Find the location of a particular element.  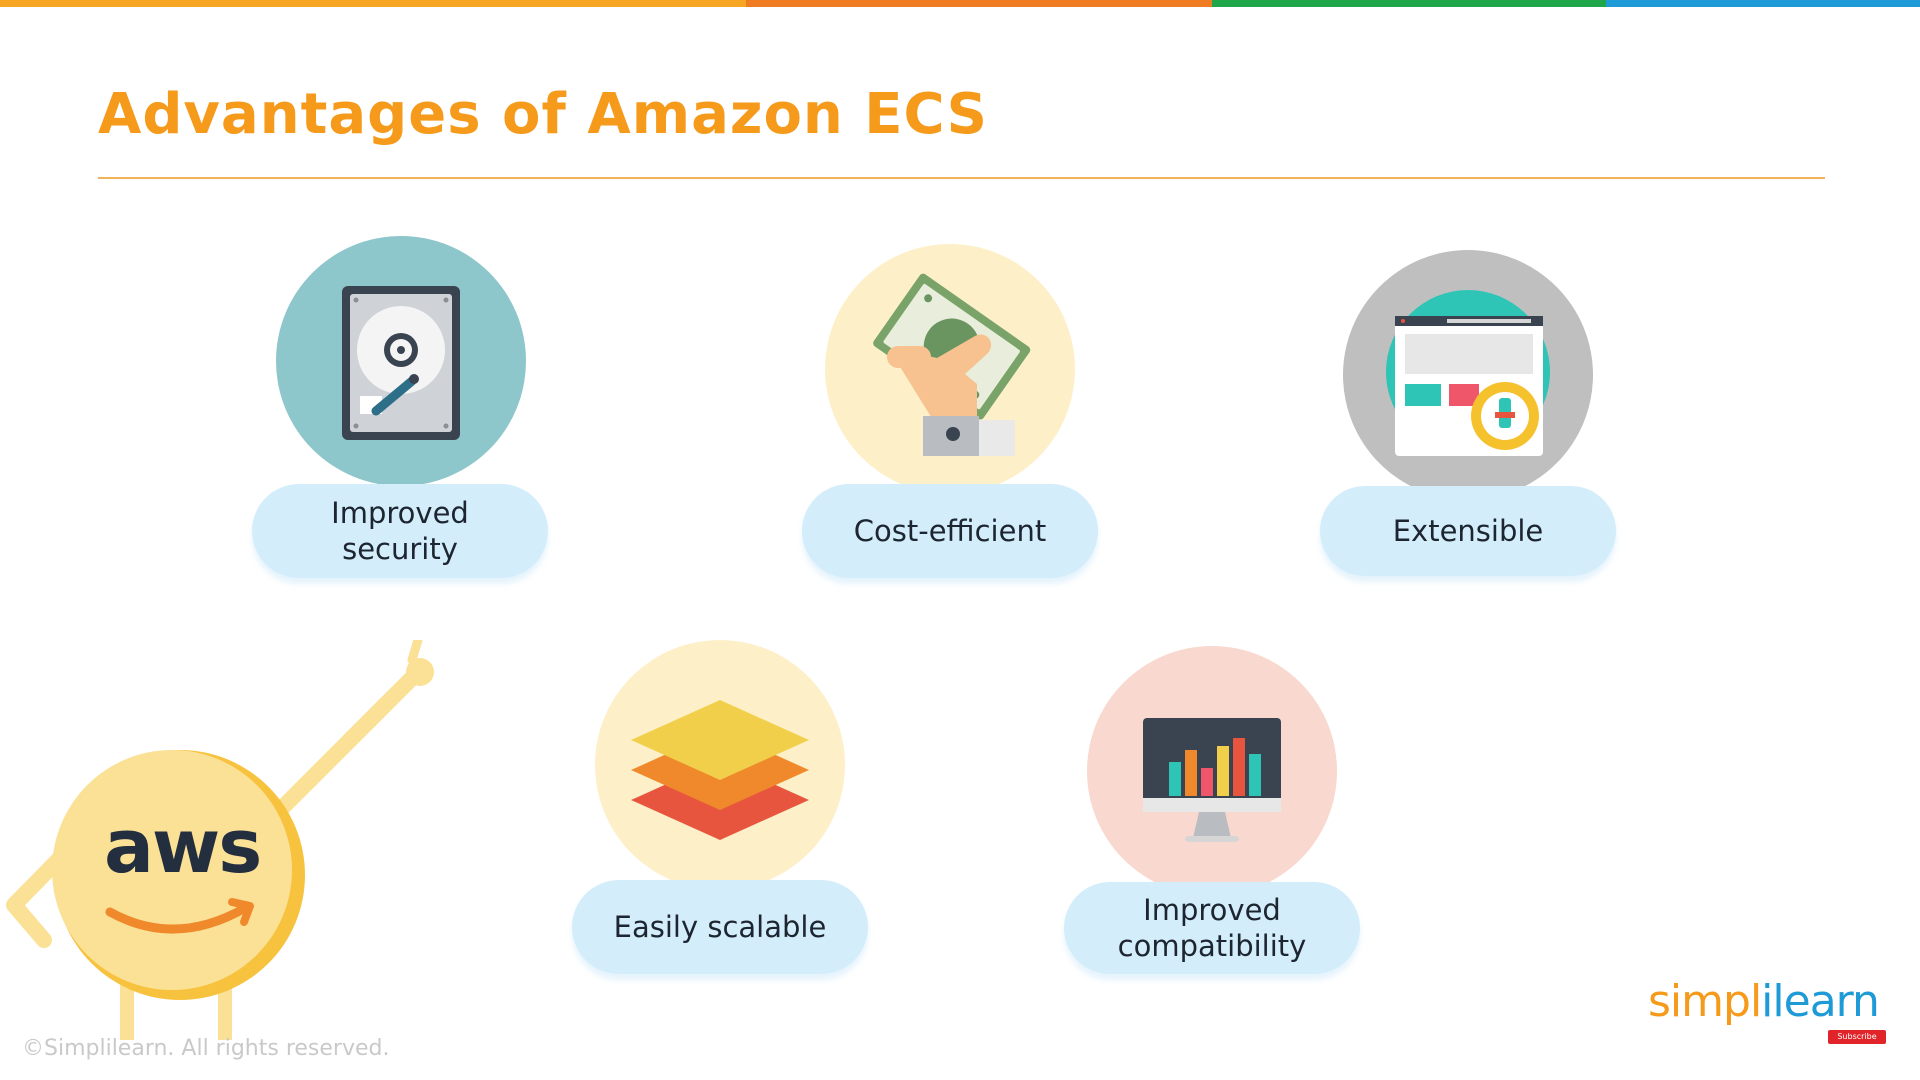

feature-label-pill: Improved compatibility is located at coordinates (1212, 928).